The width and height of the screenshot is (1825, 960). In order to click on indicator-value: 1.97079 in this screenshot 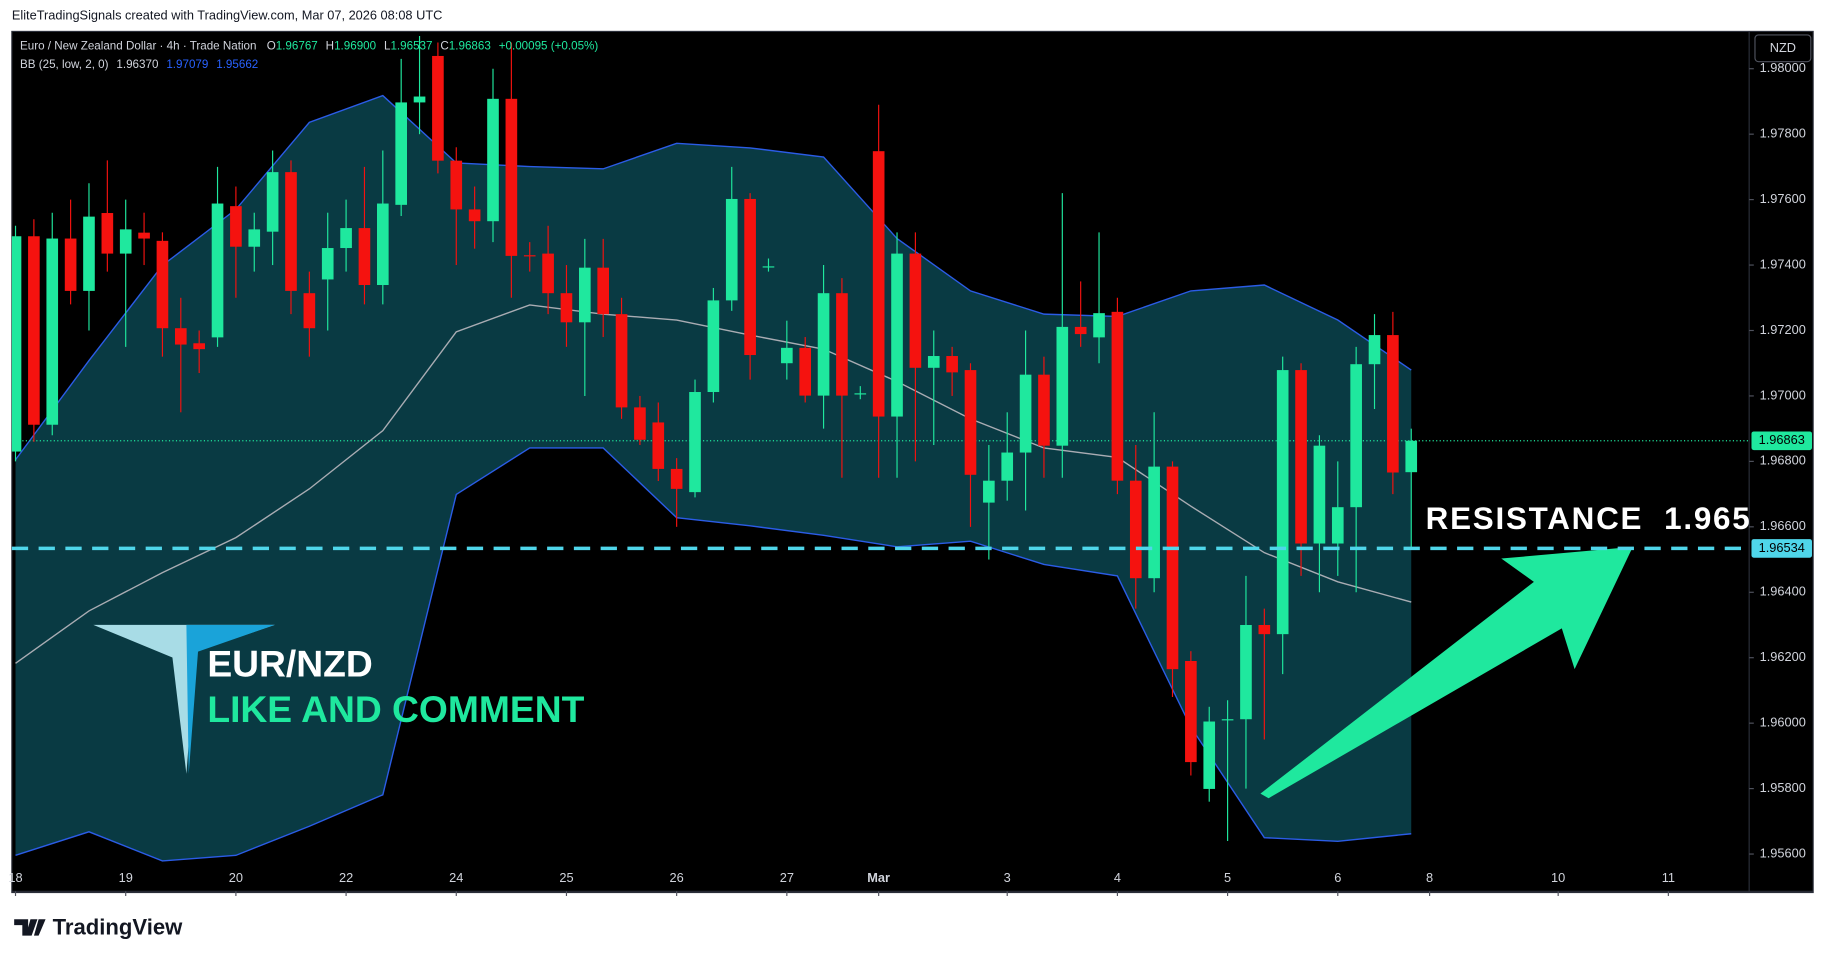, I will do `click(187, 64)`.